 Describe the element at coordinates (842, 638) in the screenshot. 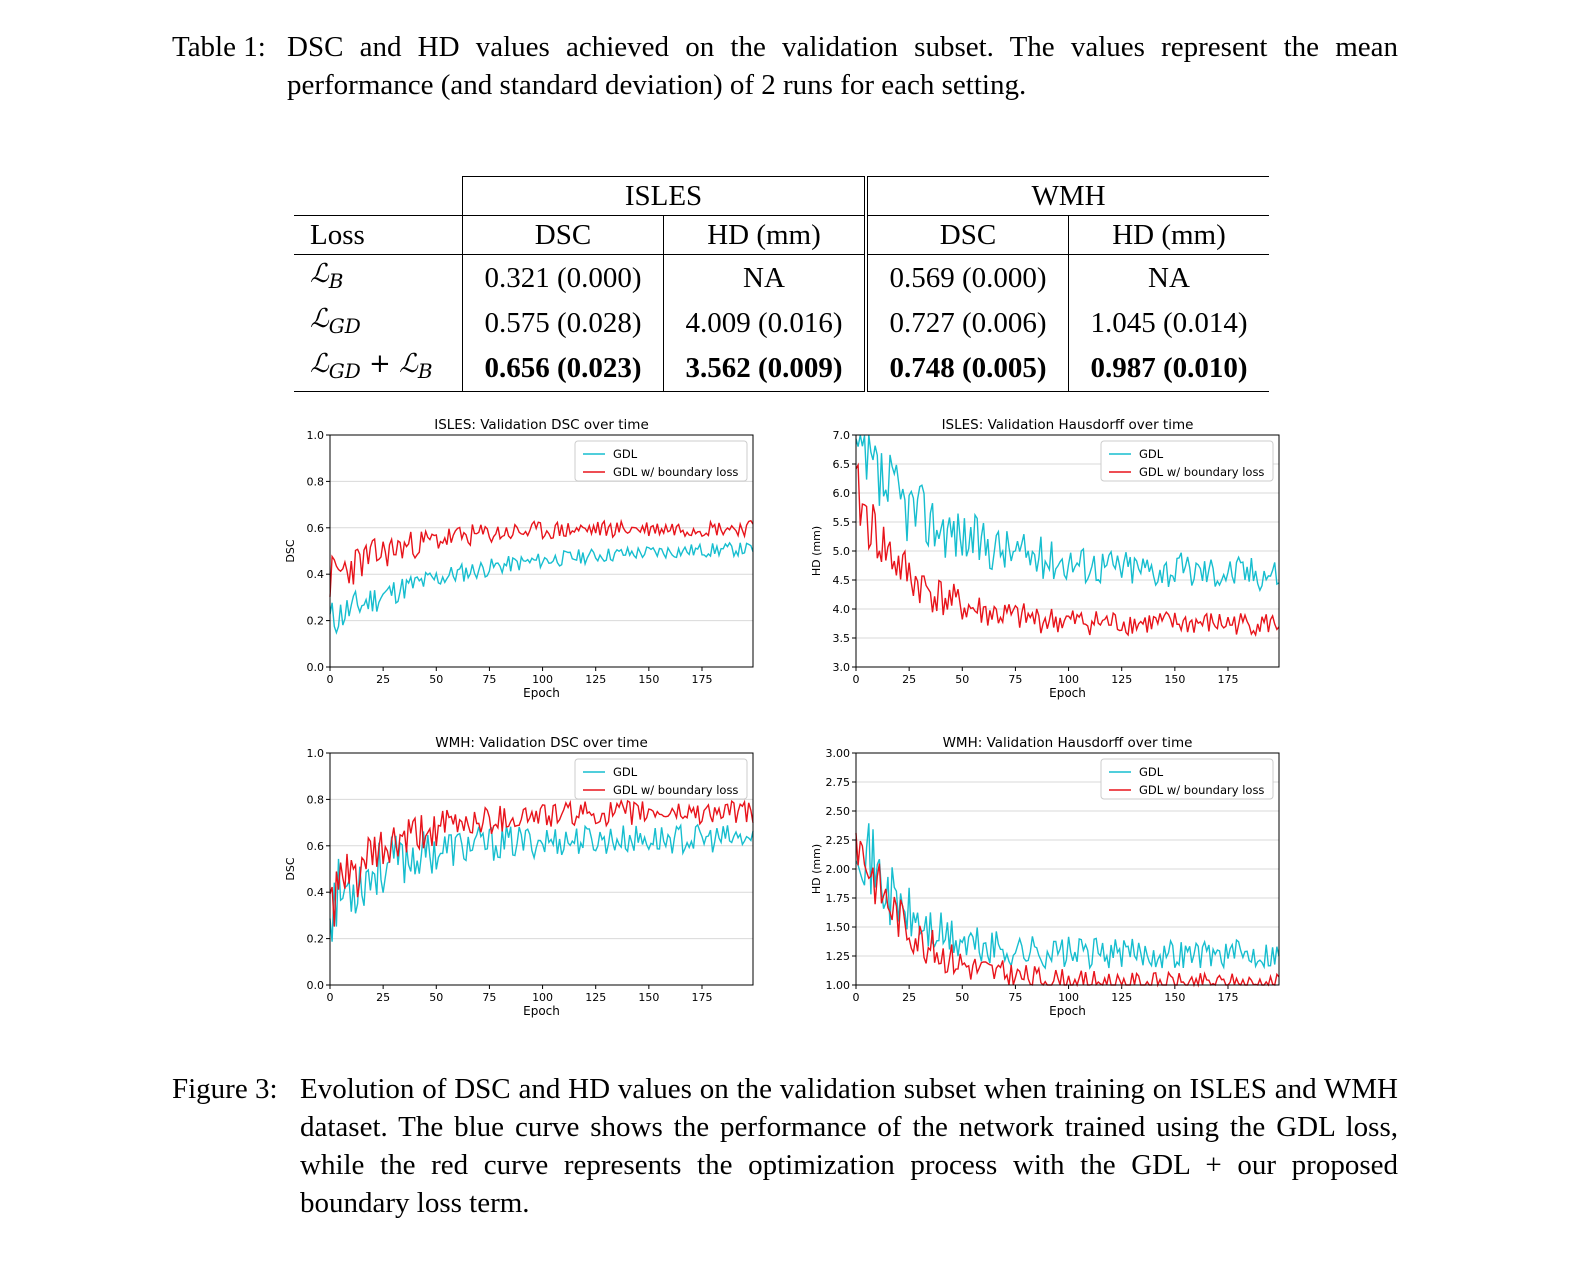

I see `y-tick-label: 3.5` at that location.